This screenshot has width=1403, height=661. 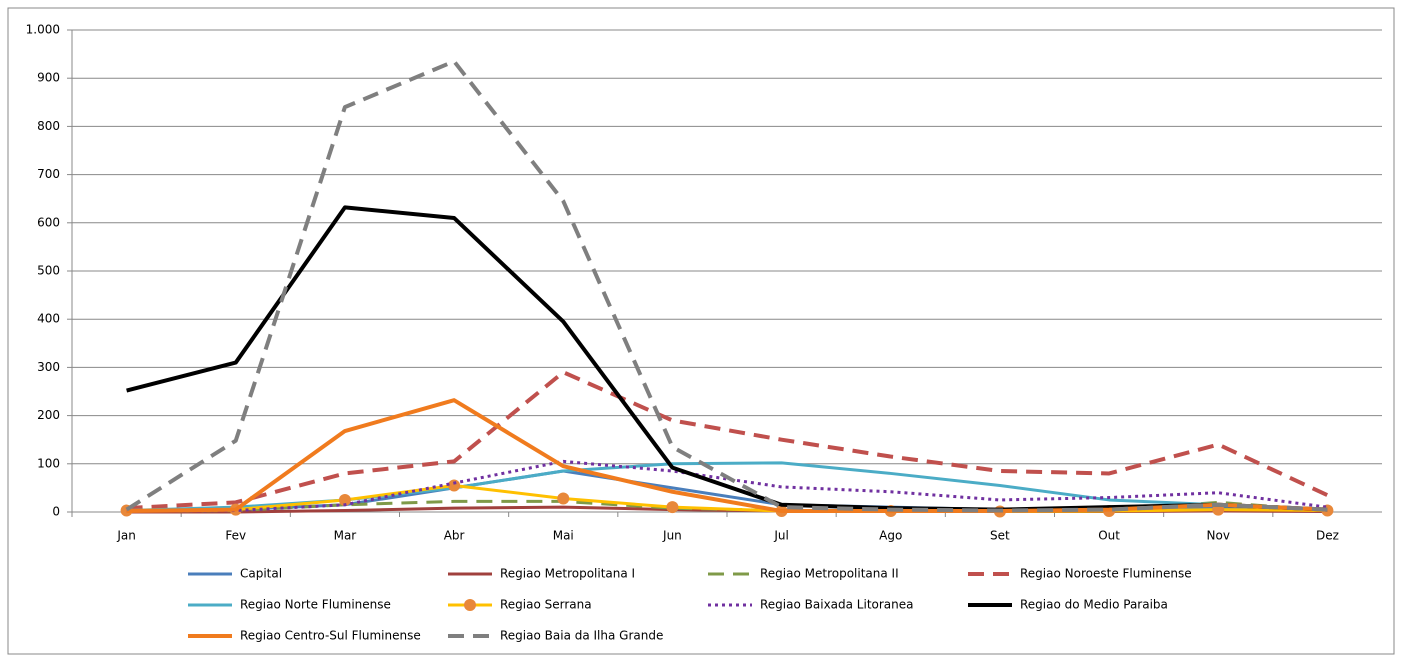 What do you see at coordinates (48, 126) in the screenshot?
I see `y-tick-label: 800` at bounding box center [48, 126].